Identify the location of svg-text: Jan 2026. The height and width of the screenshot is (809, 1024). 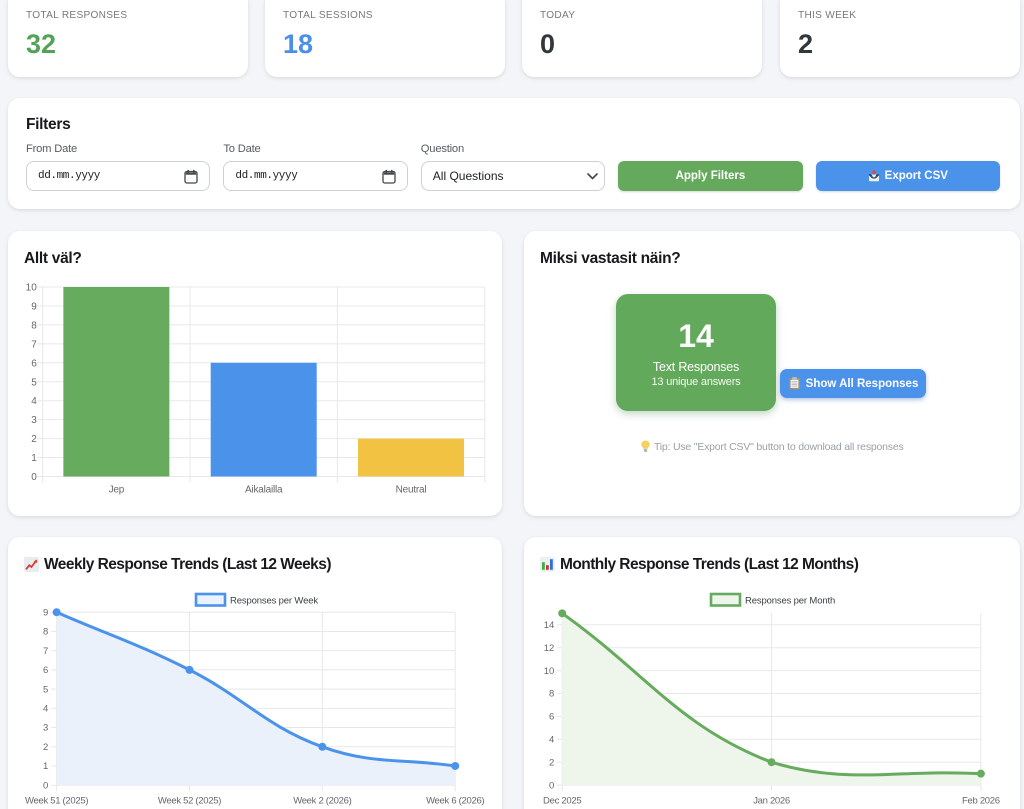
(771, 801).